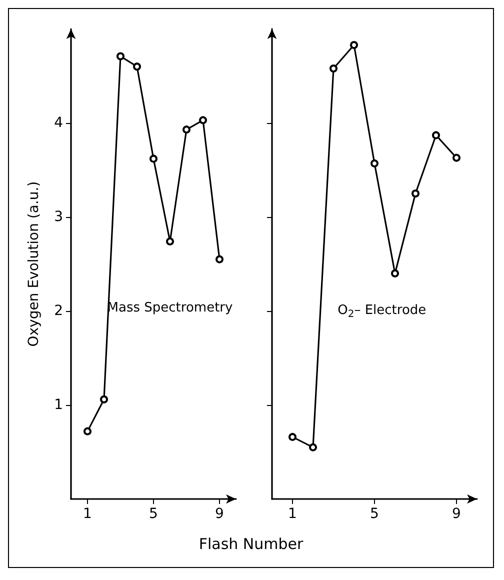  I want to click on annotation: Mass Spectrometry, so click(170, 308).